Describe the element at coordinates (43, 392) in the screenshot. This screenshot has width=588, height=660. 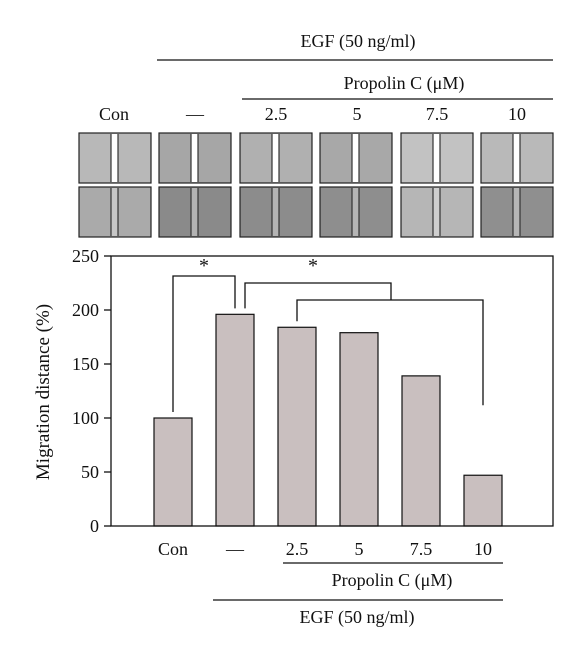
I see `y-axis-label: Migration distance (%)` at that location.